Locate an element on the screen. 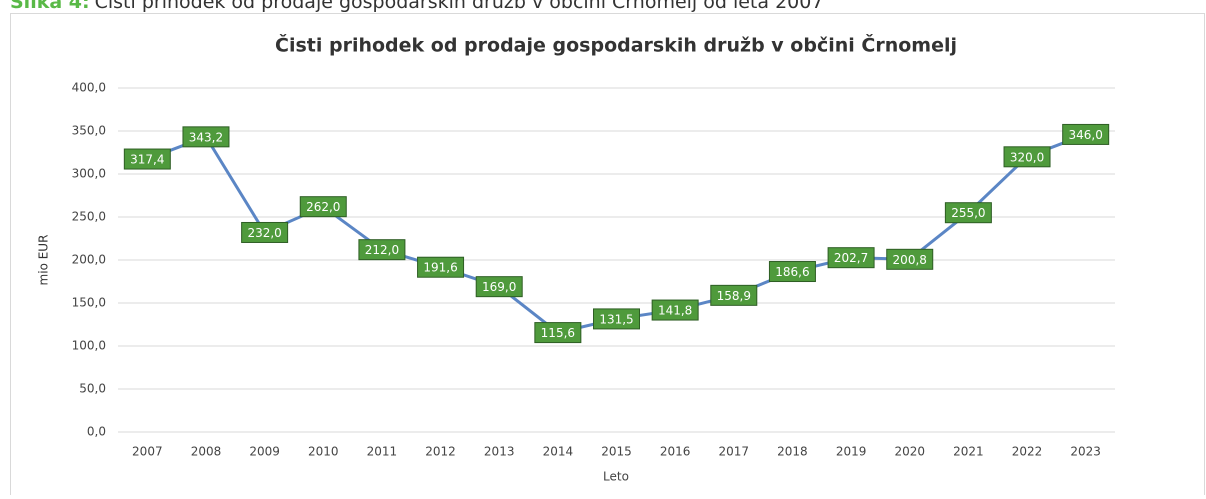  x-tick-label: 2008 is located at coordinates (206, 452).